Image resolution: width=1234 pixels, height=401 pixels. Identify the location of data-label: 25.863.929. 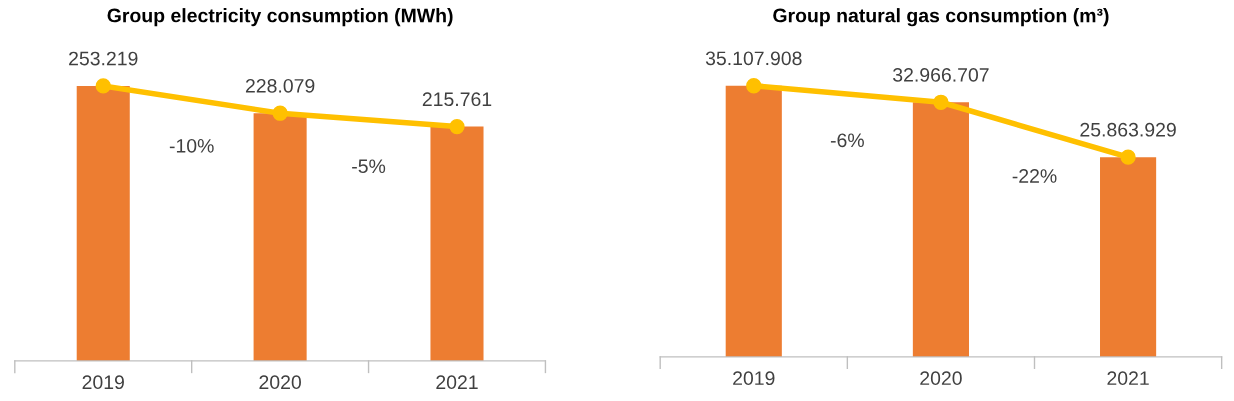
(1128, 129).